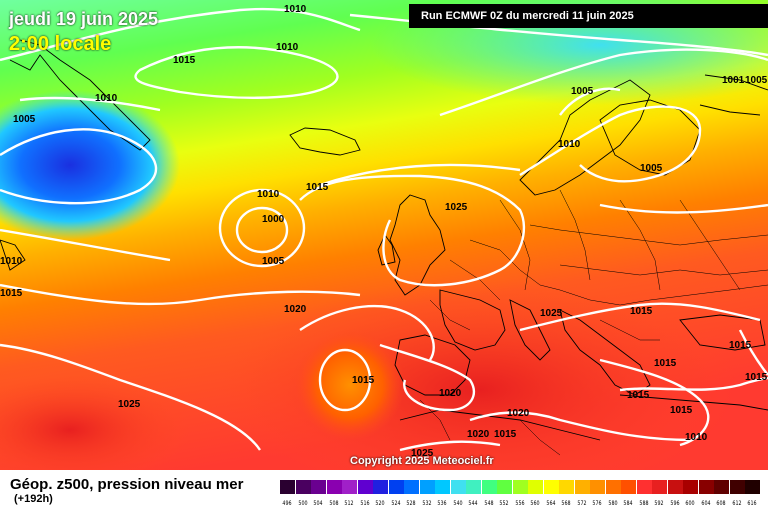  Describe the element at coordinates (287, 503) in the screenshot. I see `scale-label: 496` at that location.